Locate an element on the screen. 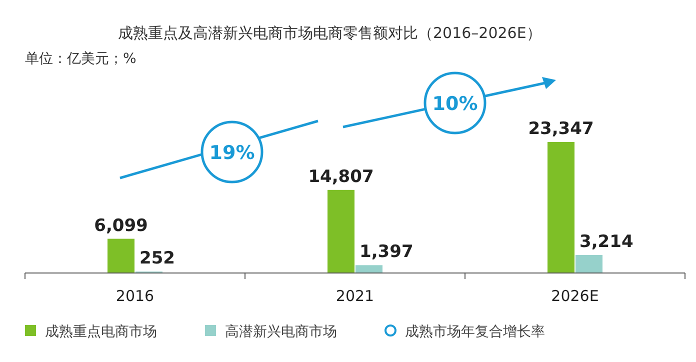 Image resolution: width=696 pixels, height=362 pixels. x-tick-label: 2016 is located at coordinates (135, 296).